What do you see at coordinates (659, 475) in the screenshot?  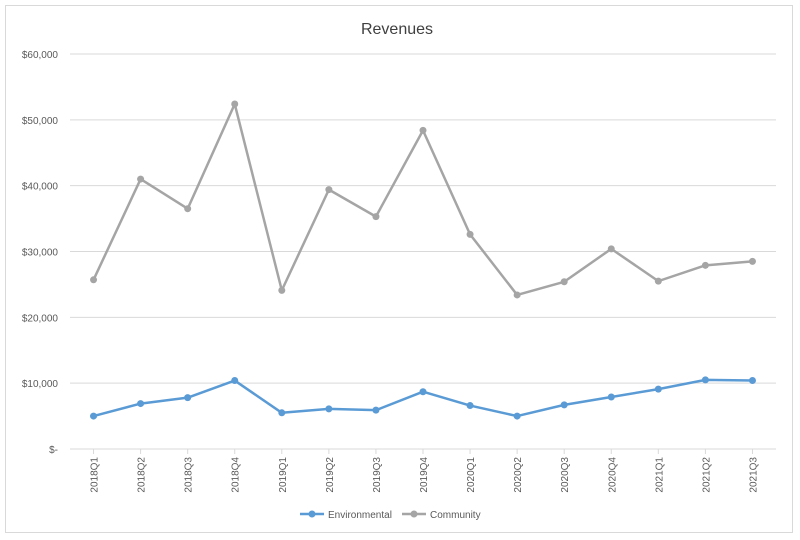 I see `x-tick-label: 2021Q1` at bounding box center [659, 475].